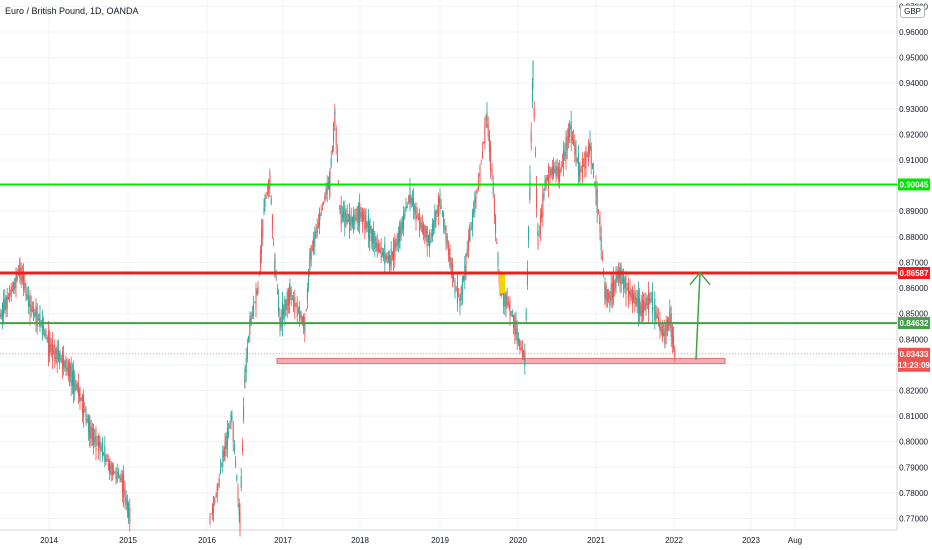  Describe the element at coordinates (914, 359) in the screenshot. I see `last-price-tag` at that location.